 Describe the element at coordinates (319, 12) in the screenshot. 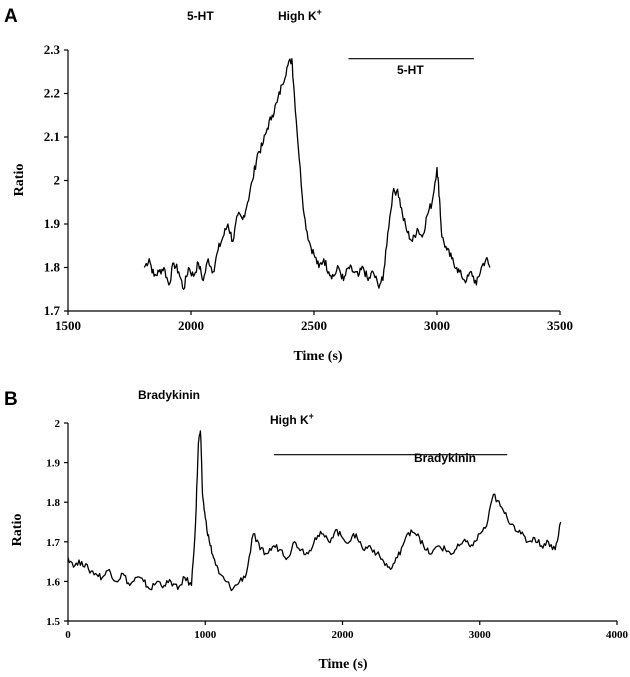

I see `panel-a-annotation-high-k-sup: +` at that location.